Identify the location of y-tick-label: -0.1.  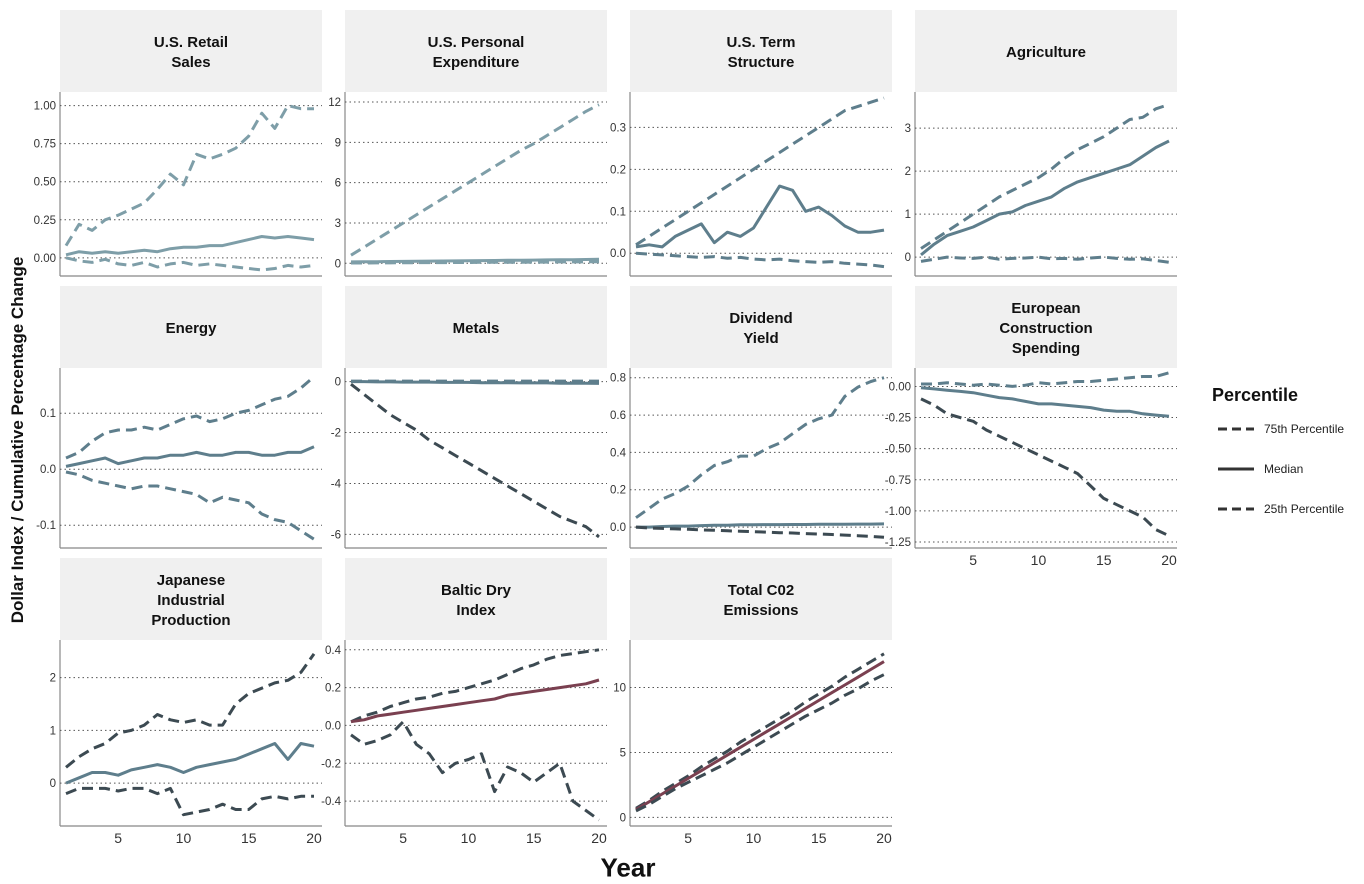
(46, 526).